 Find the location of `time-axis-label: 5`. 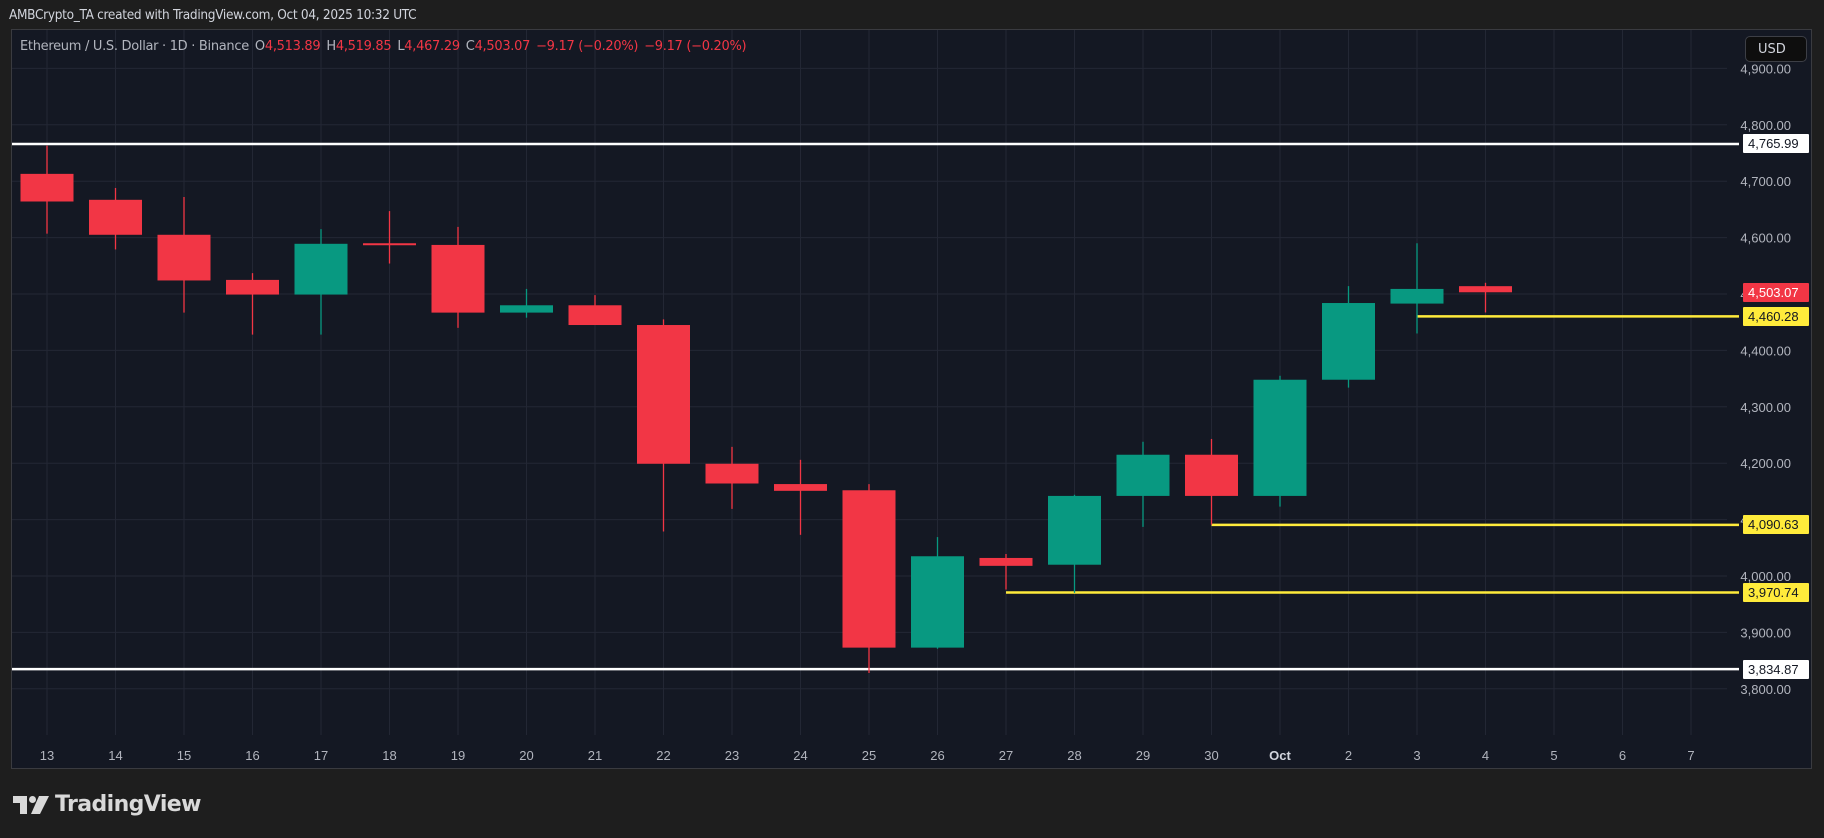

time-axis-label: 5 is located at coordinates (1553, 755).